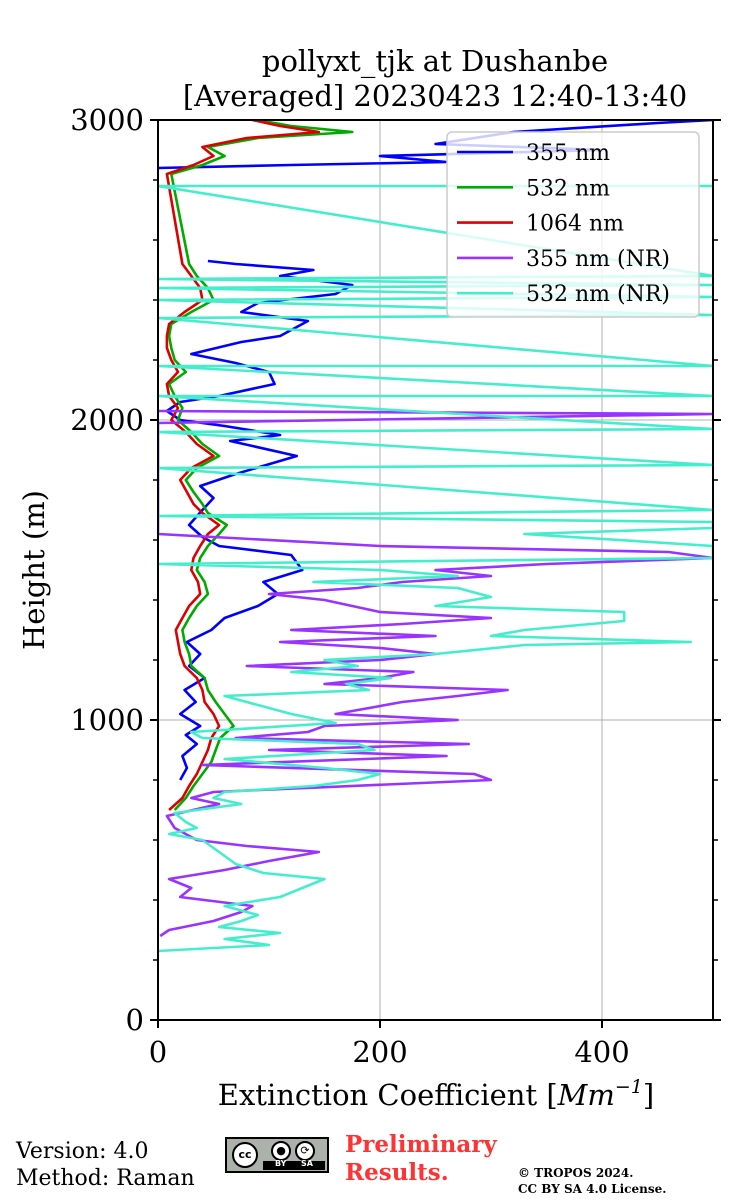  I want to click on x-tick-label-1: 200, so click(379, 1052).